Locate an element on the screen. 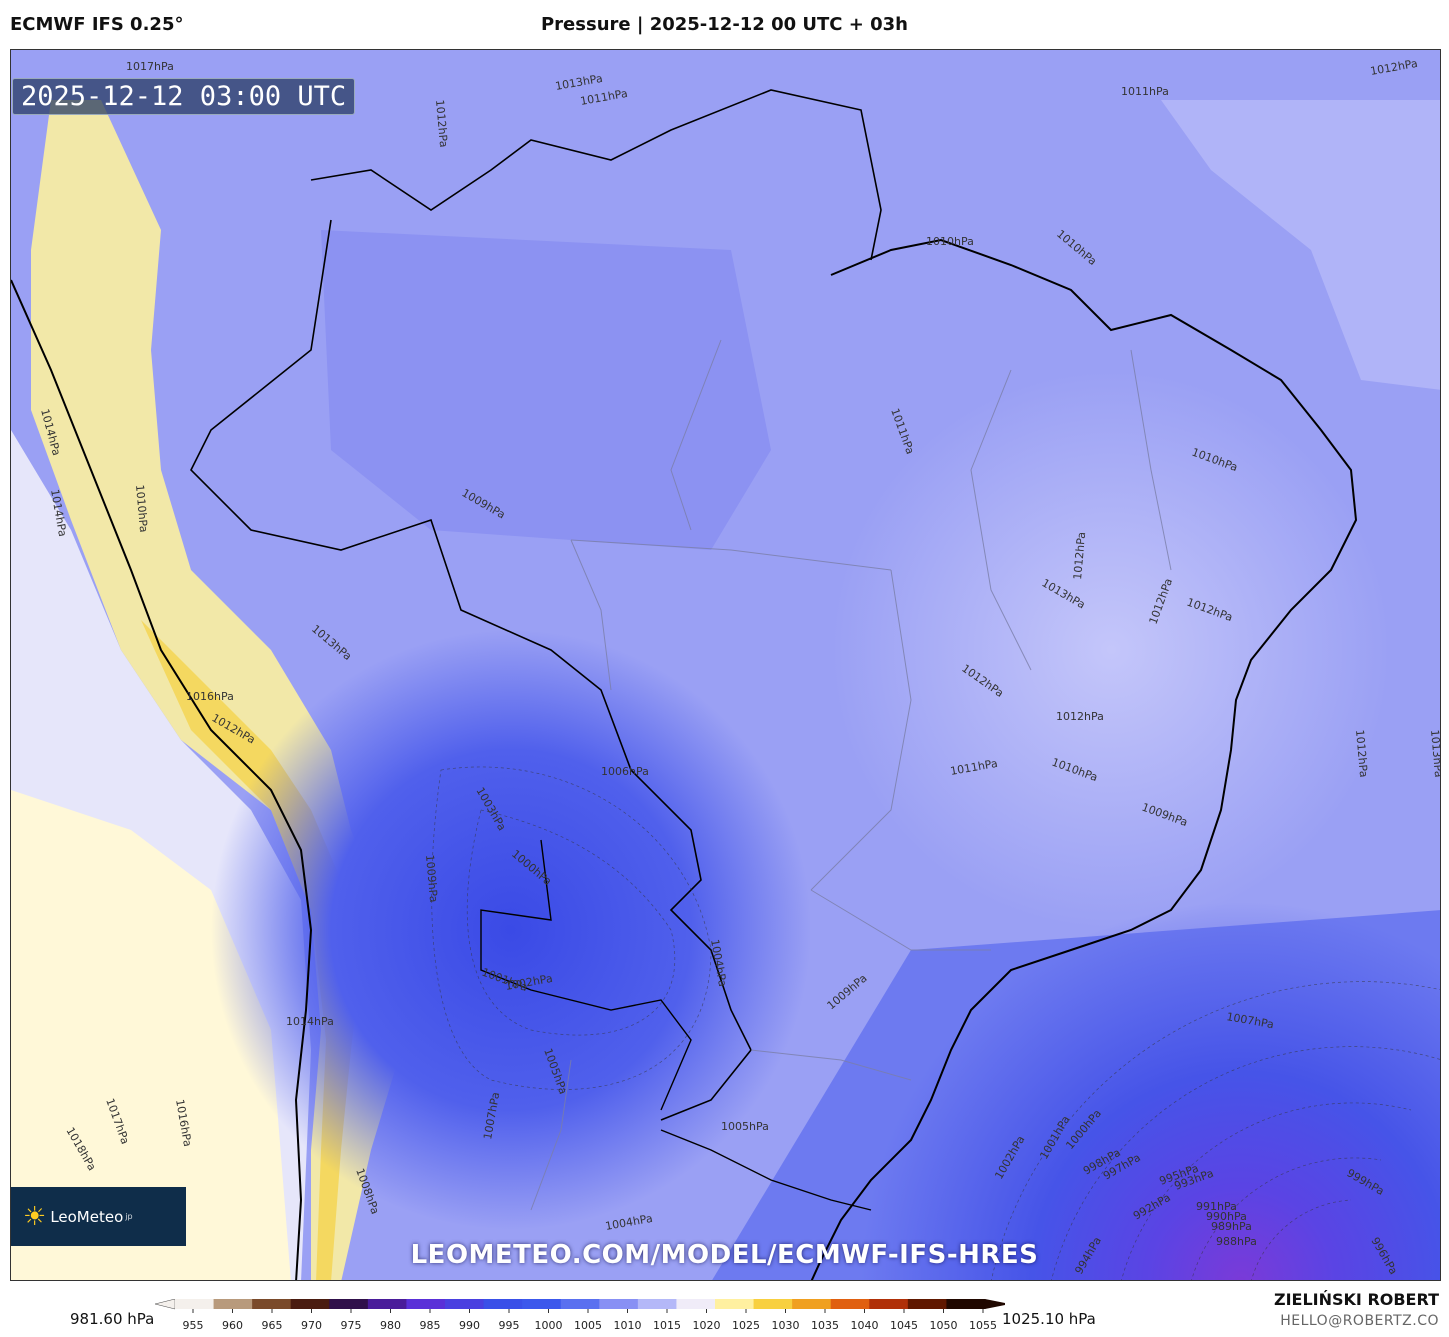 The width and height of the screenshot is (1449, 1337). colorbar-tick-label: 985 is located at coordinates (430, 1325).